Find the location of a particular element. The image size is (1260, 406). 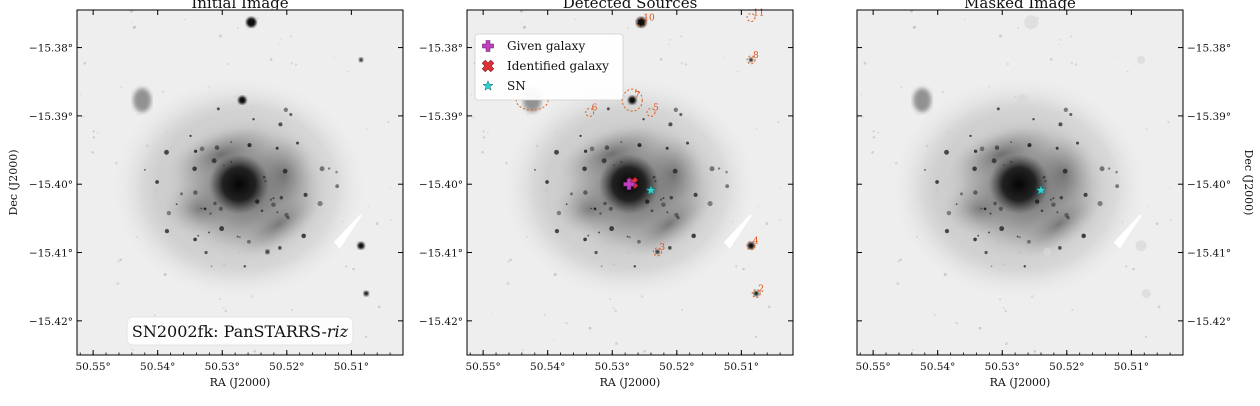

source-label: 3 is located at coordinates (662, 248).